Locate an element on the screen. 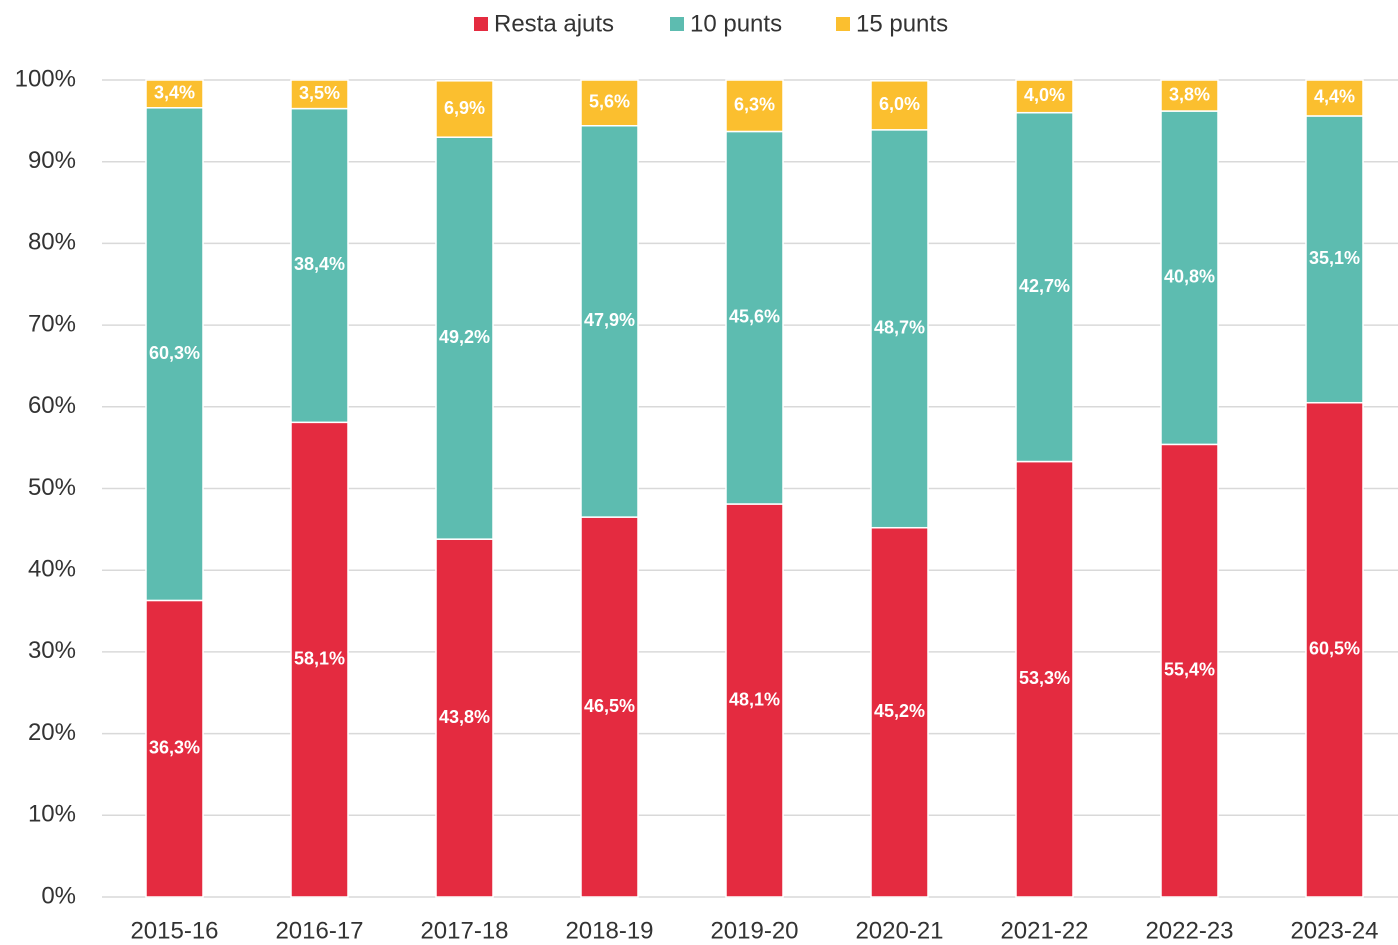  x-tick-label: 2017-18 is located at coordinates (464, 930).